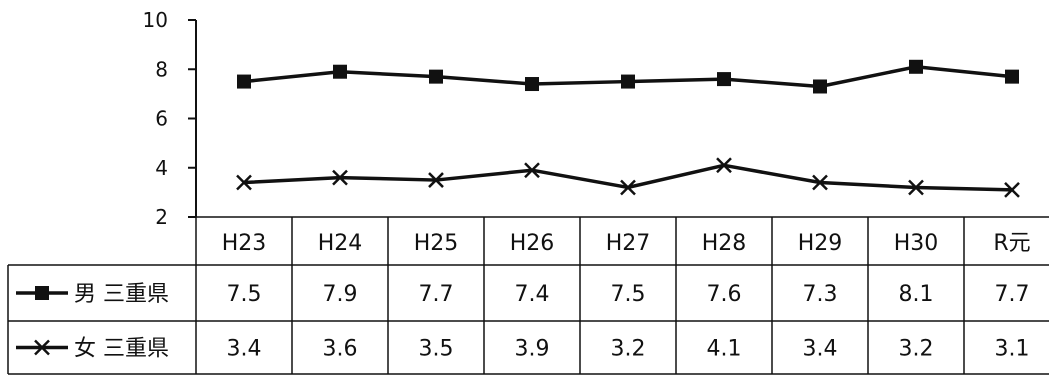  I want to click on x-category-label: H27, so click(628, 243).